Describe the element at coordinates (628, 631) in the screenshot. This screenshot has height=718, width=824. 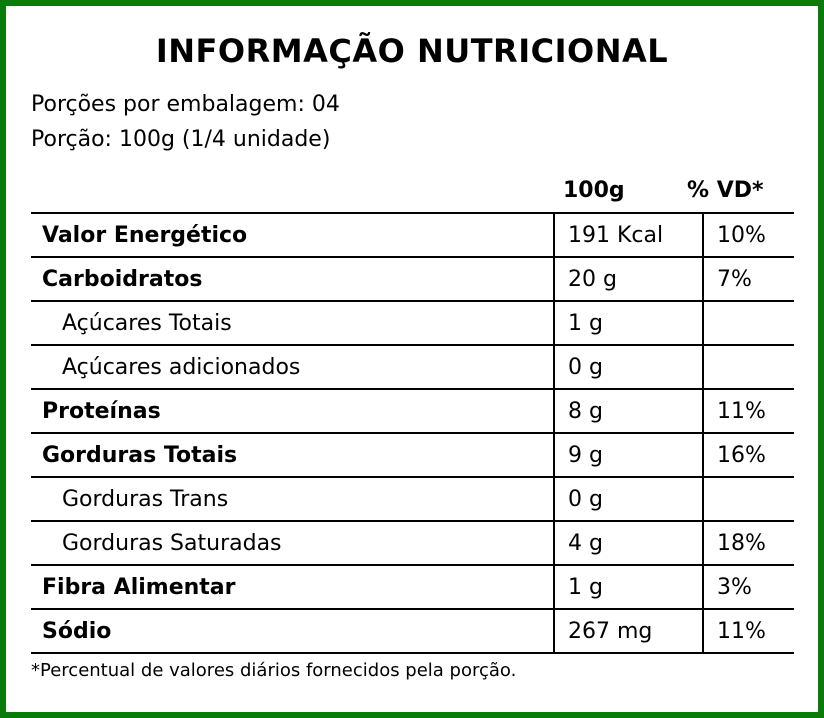
I see `nutrient-amount: 267 mg` at that location.